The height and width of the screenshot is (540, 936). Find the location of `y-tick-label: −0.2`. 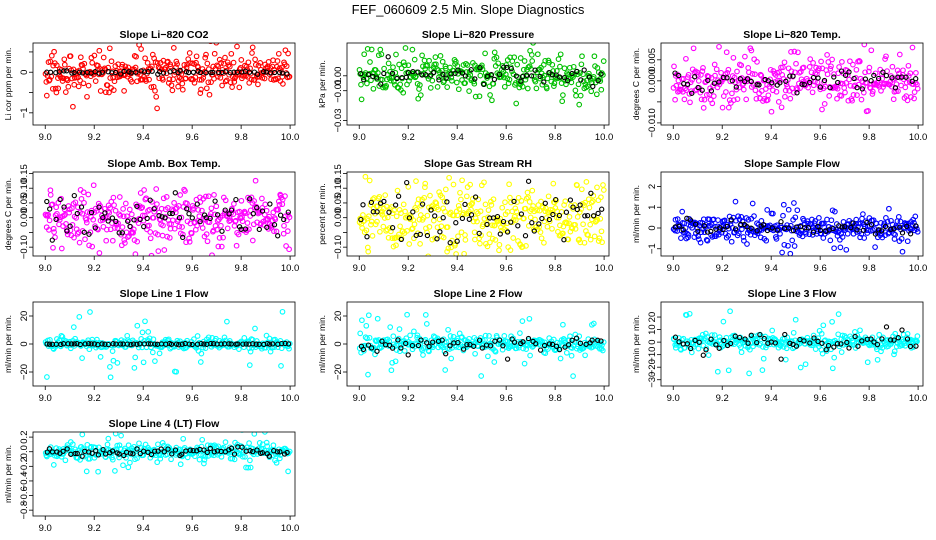

y-tick-label: −0.2 is located at coordinates (24, 466).